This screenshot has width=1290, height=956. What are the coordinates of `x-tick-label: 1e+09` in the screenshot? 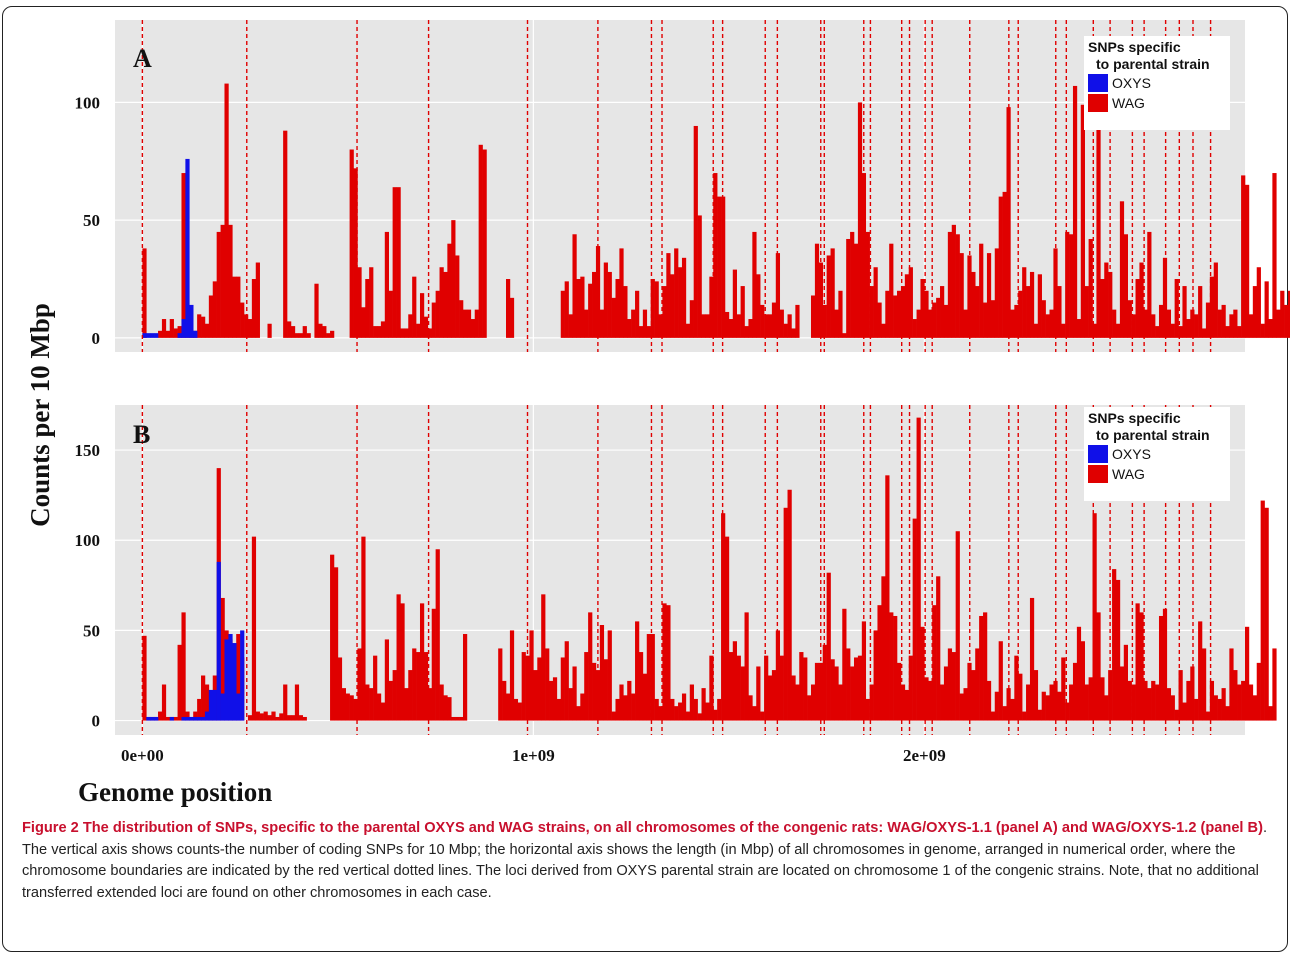 It's located at (533, 755).